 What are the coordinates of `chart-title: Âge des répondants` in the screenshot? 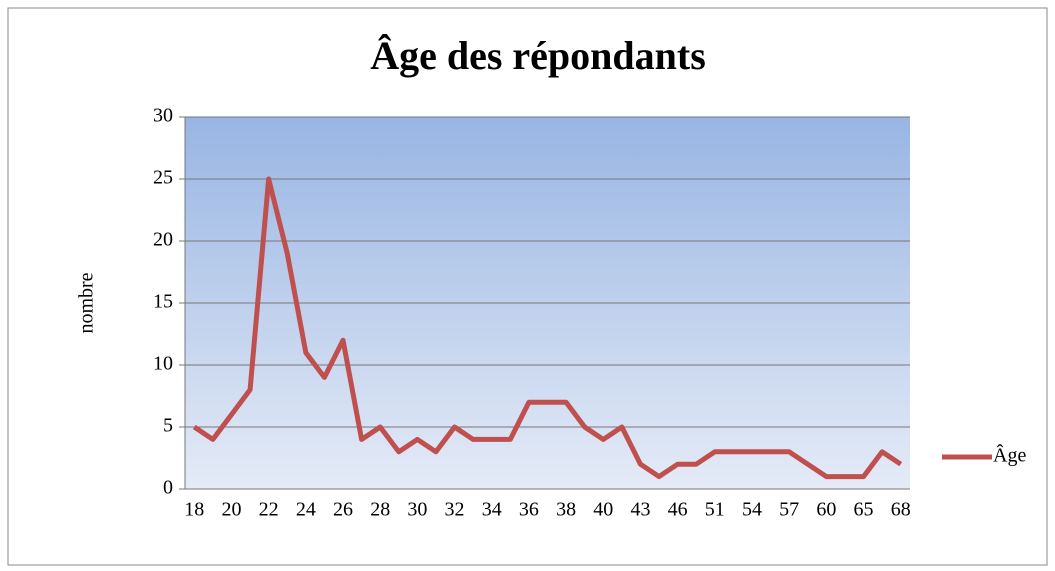 It's located at (538, 55).